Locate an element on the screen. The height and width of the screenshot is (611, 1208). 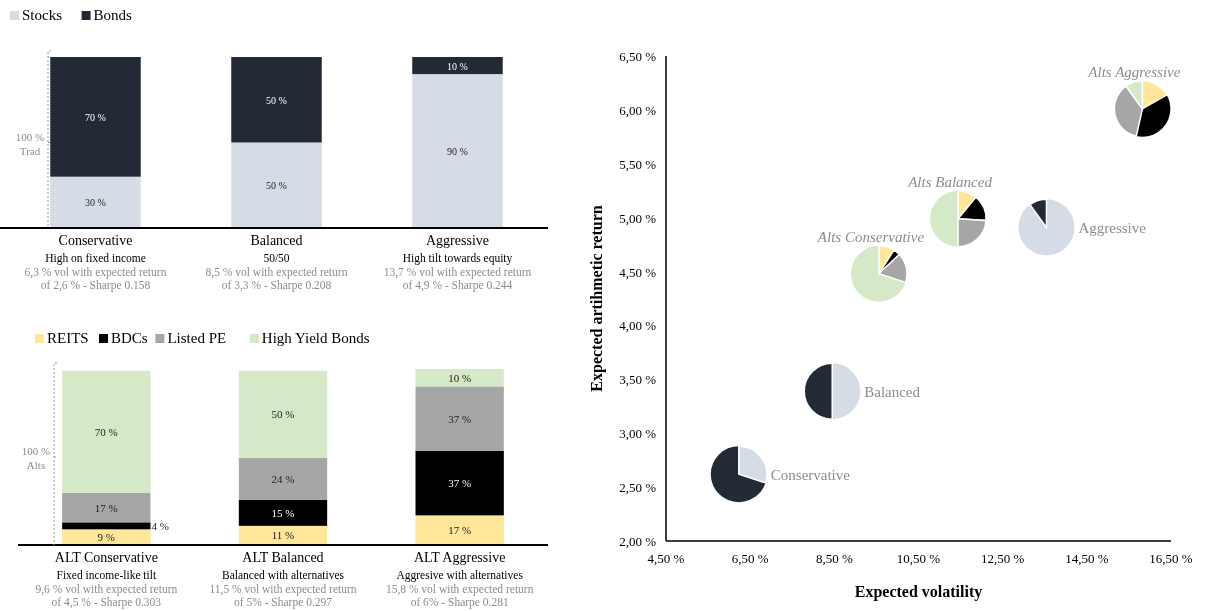
x-tick-label: Aggressive High tilt towards equity 13,7 % vol with expected return of 4,9 % - Sharpe 0.244 is located at coordinates (457, 262).